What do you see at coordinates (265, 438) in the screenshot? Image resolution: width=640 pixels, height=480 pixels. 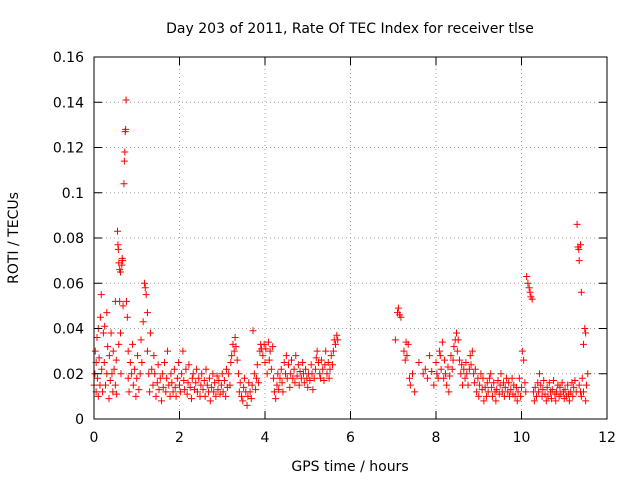 I see `x-tick-label: 4` at bounding box center [265, 438].